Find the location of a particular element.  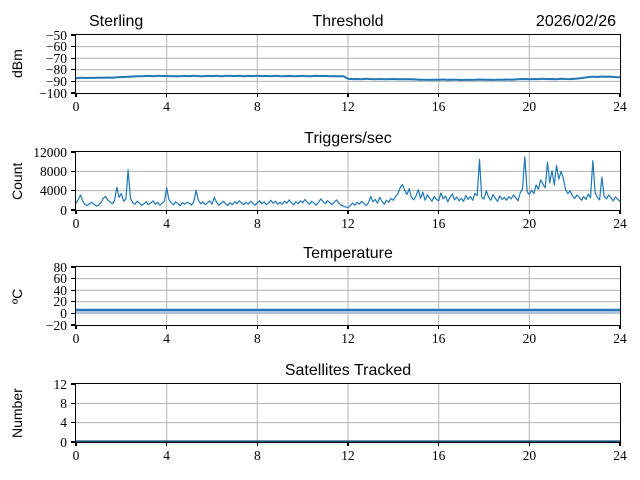

subplot1-date-label: 2026/02/26 is located at coordinates (575, 21).